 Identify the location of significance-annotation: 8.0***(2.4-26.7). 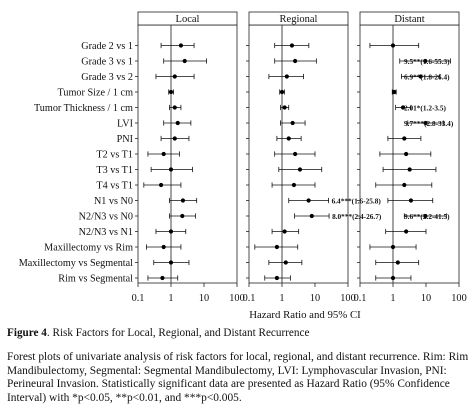
(357, 216).